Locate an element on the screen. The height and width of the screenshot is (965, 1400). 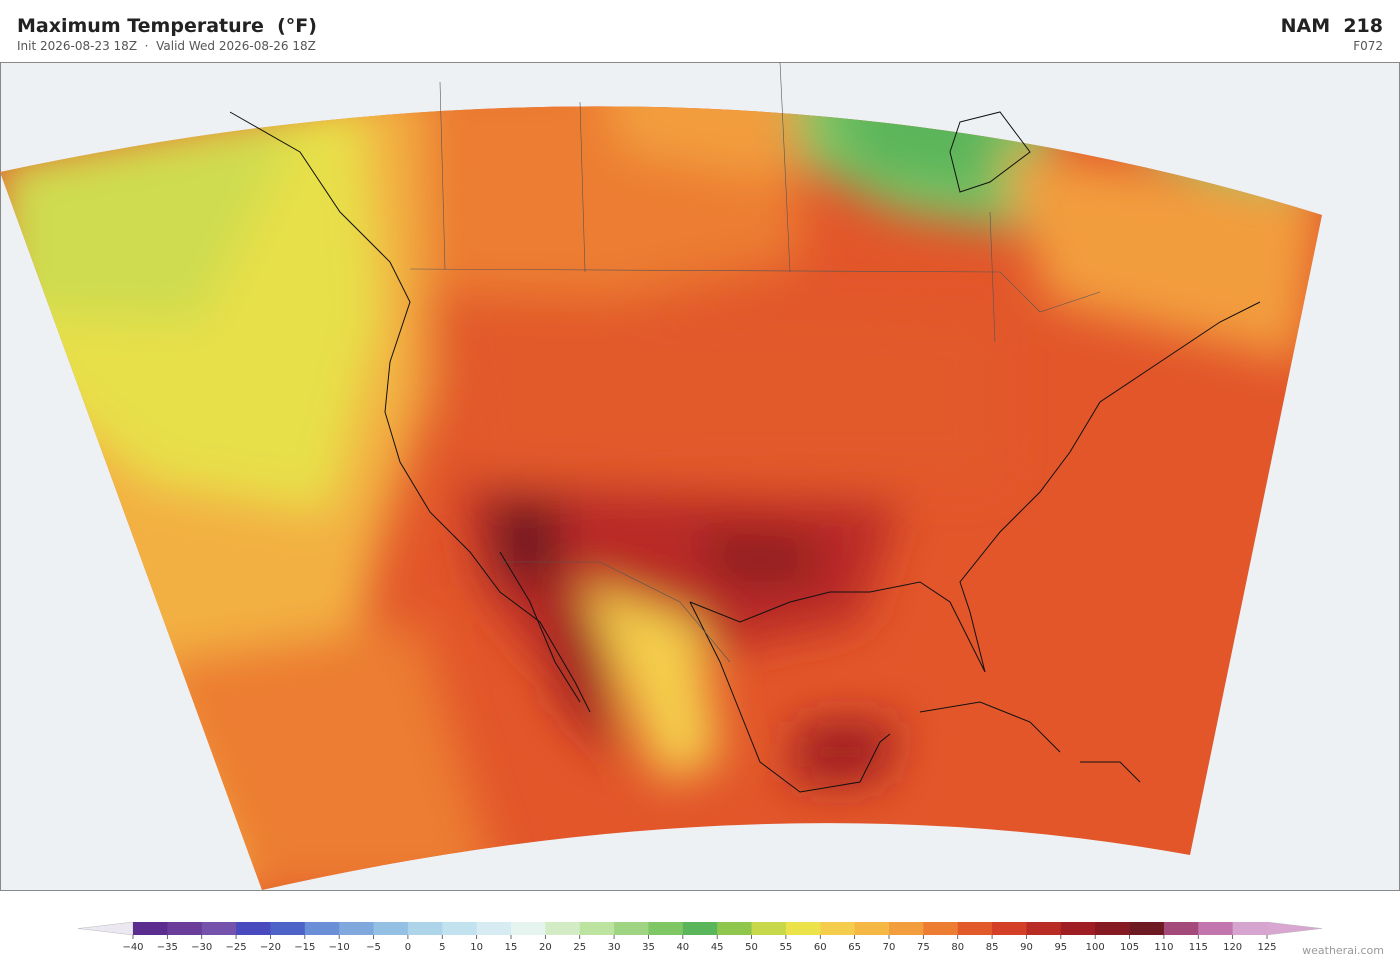
colorbar-tick-label: −25 is located at coordinates (236, 947).